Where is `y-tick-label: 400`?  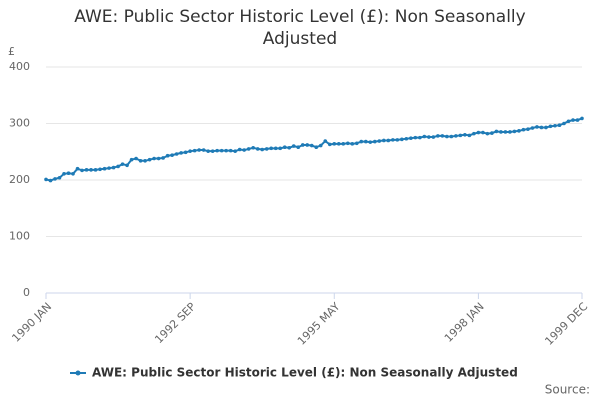
y-tick-label: 400 is located at coordinates (19, 66).